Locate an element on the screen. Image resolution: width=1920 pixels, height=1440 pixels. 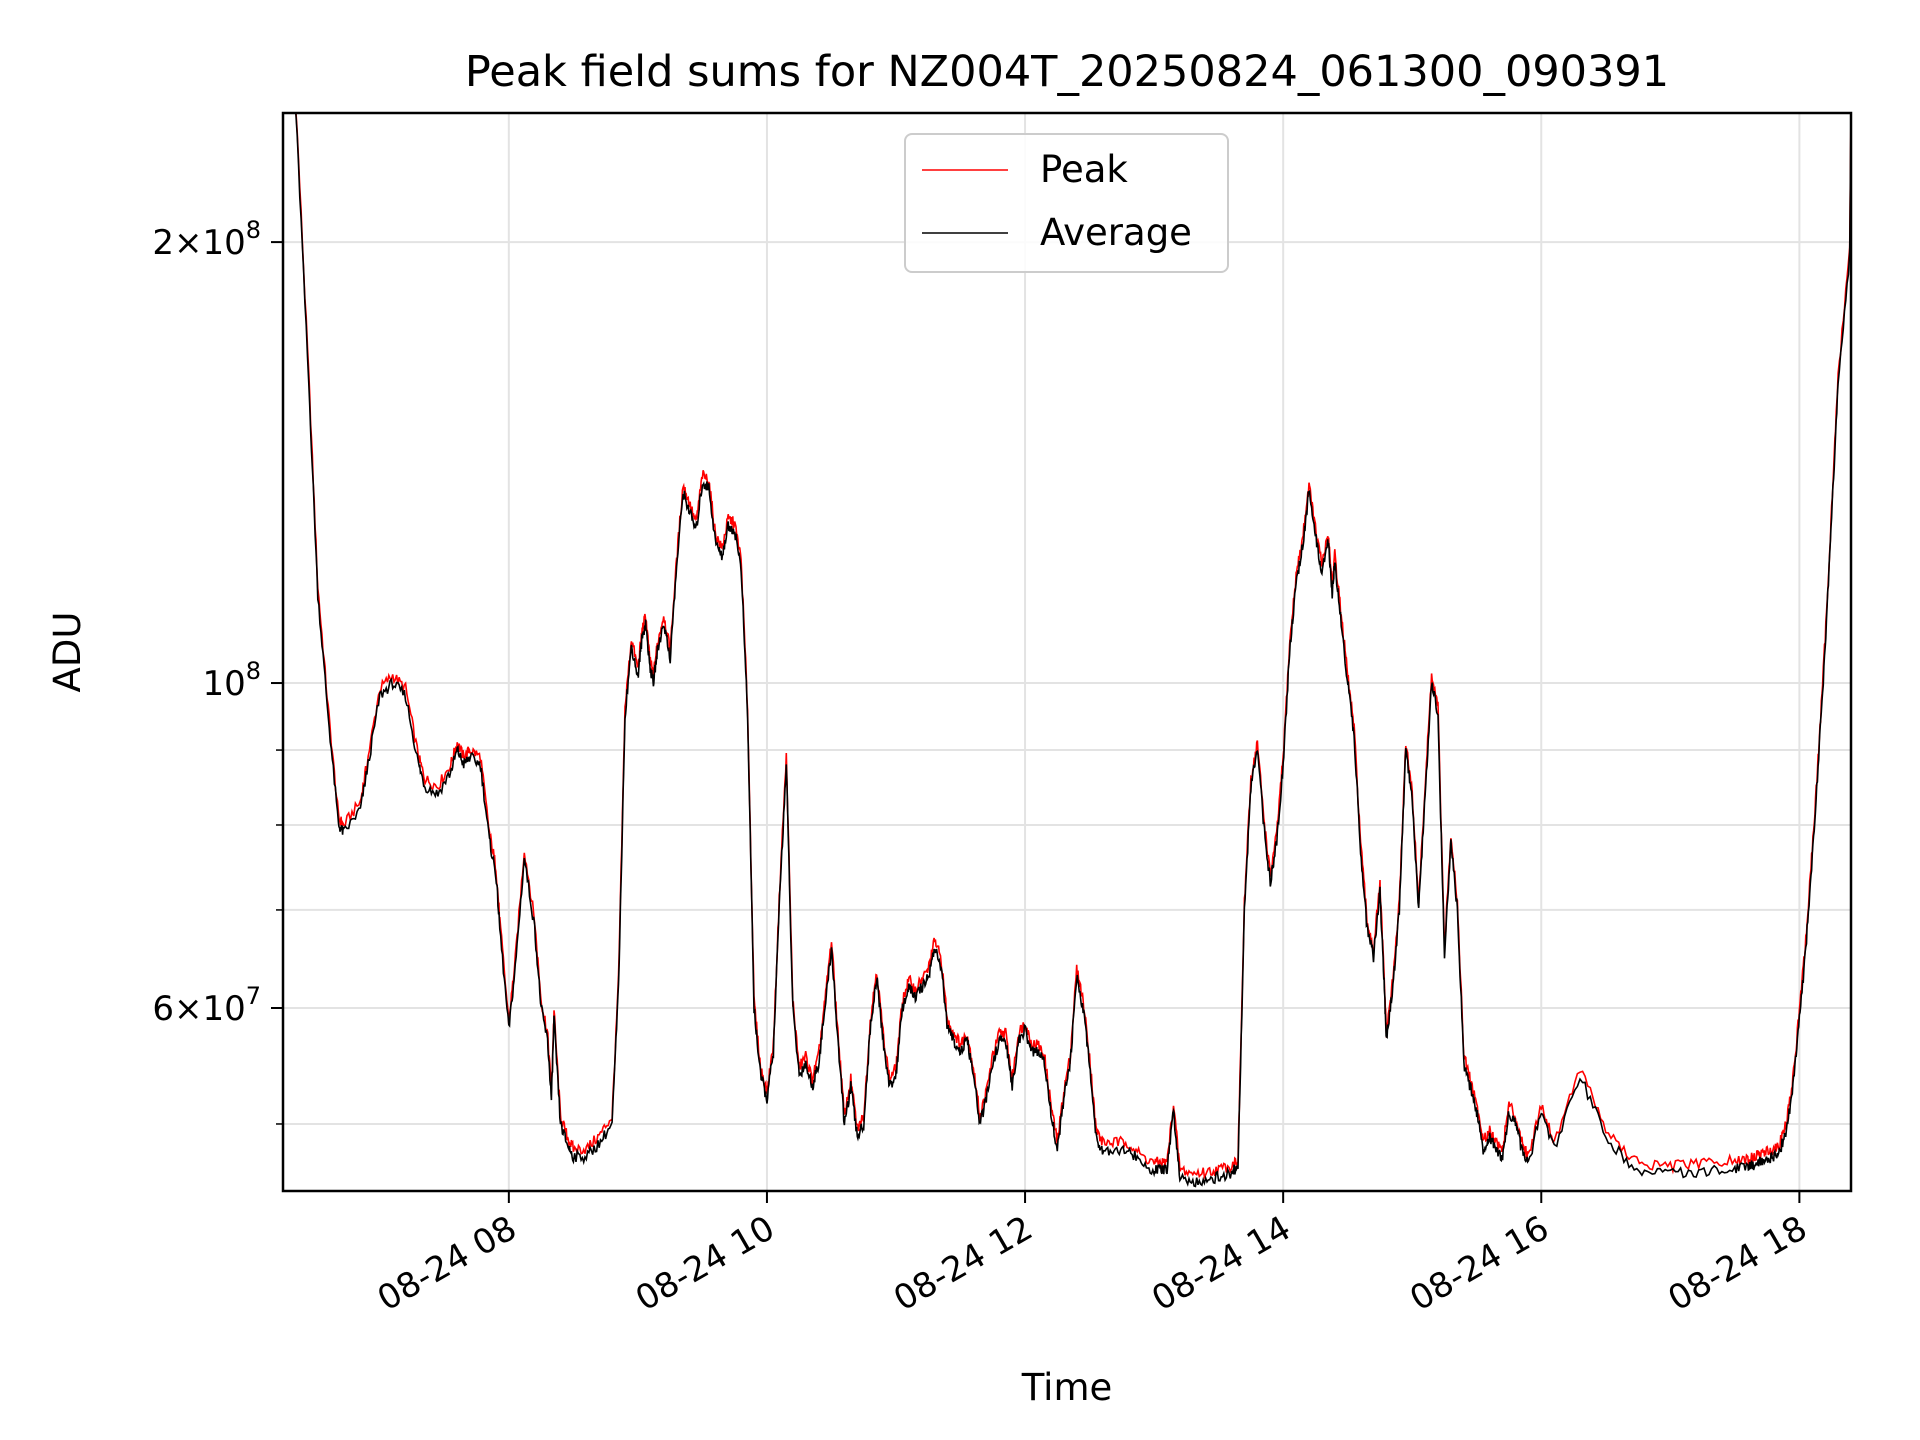
y-tick-mantissa: 2 is located at coordinates (163, 243).